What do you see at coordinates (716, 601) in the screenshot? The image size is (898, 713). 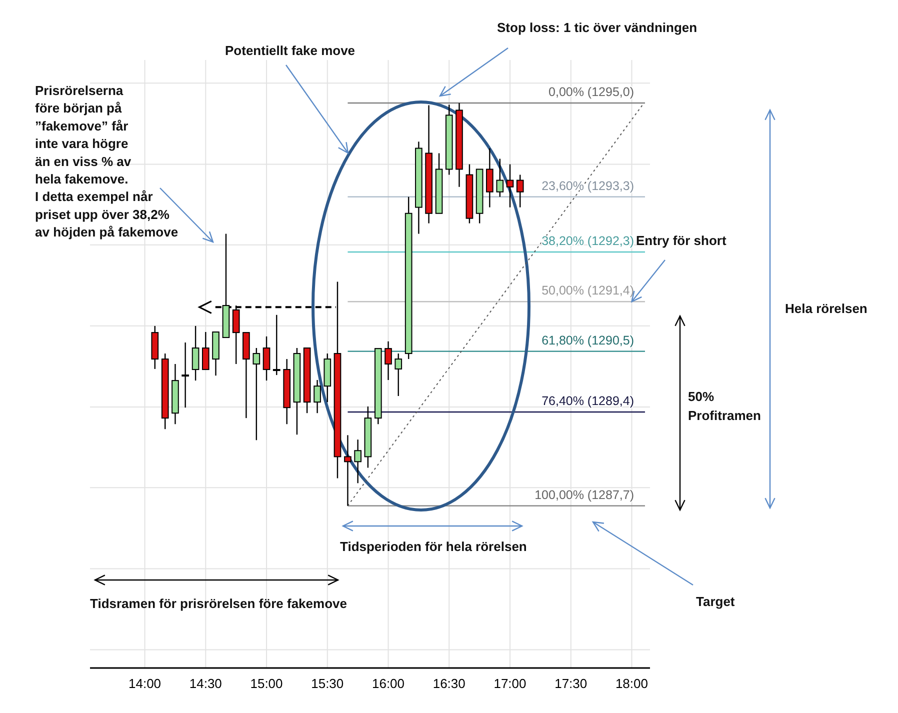 I see `text: Target` at bounding box center [716, 601].